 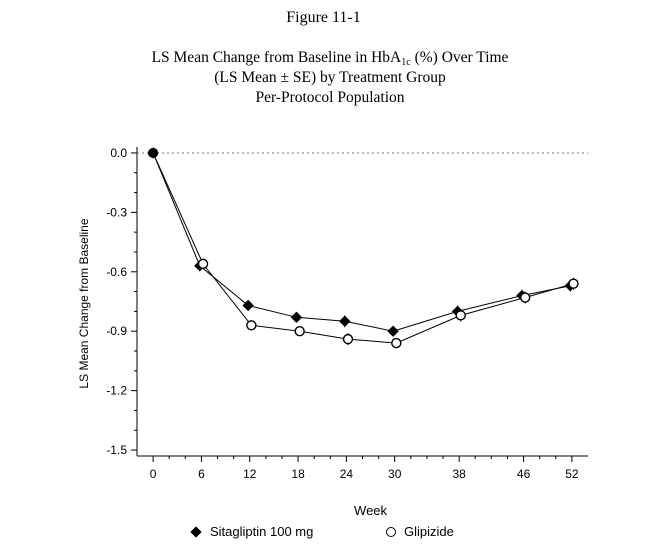 I want to click on y-axis-label: LS Mean Change from Baseline, so click(x=84, y=303).